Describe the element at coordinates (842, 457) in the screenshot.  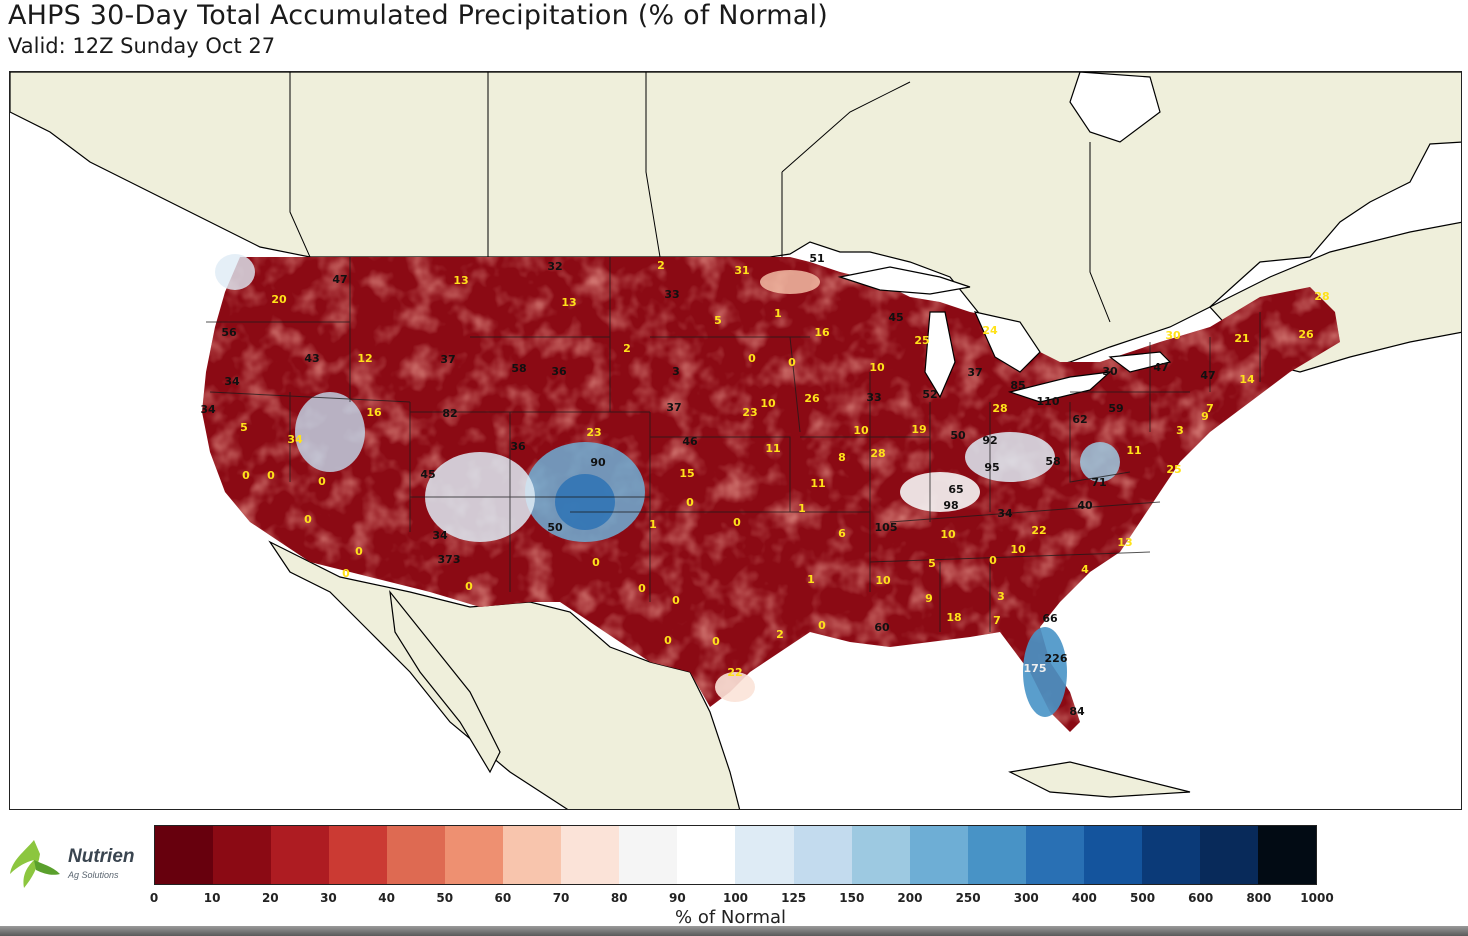
I see `station-value-label: 8` at that location.